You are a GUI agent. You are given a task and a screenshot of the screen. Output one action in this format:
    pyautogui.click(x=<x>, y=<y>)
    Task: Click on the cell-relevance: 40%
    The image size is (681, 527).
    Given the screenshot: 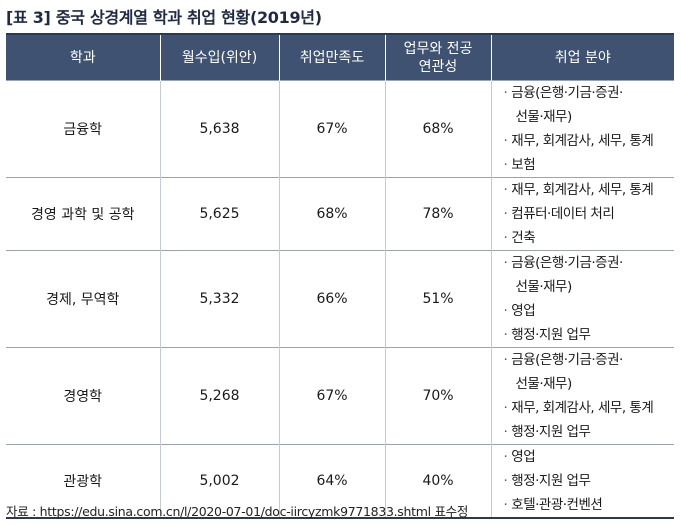 What is the action you would take?
    pyautogui.click(x=437, y=481)
    